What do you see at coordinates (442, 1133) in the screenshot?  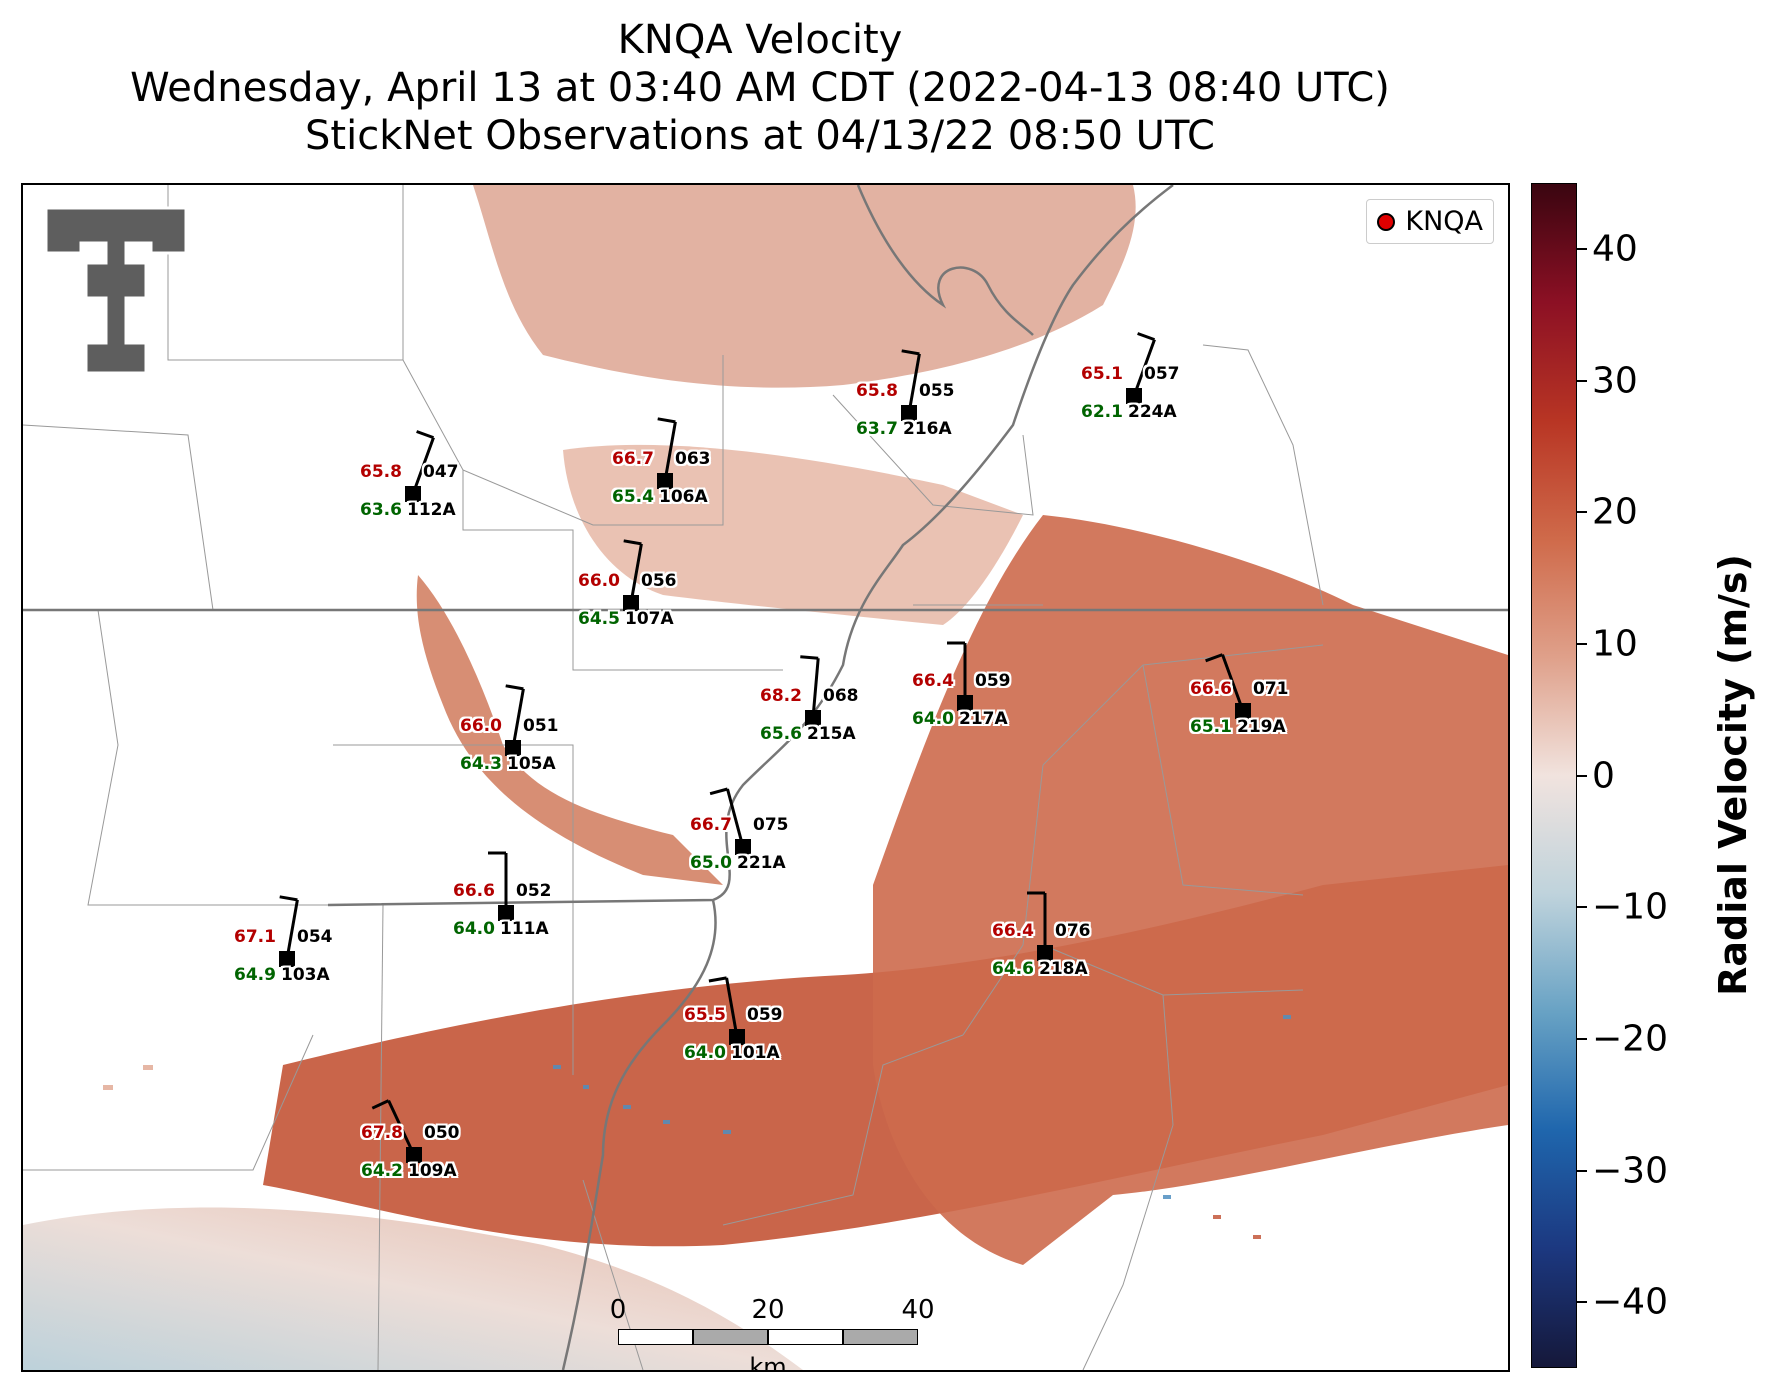 I see `station-pressure-code: 050` at bounding box center [442, 1133].